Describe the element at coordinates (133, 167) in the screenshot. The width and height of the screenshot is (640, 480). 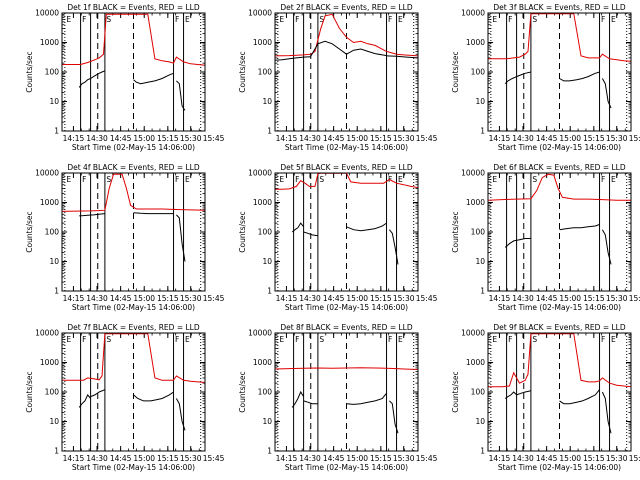
I see `chart-title: Det 4f BLACK = Events, RED = LLD` at that location.